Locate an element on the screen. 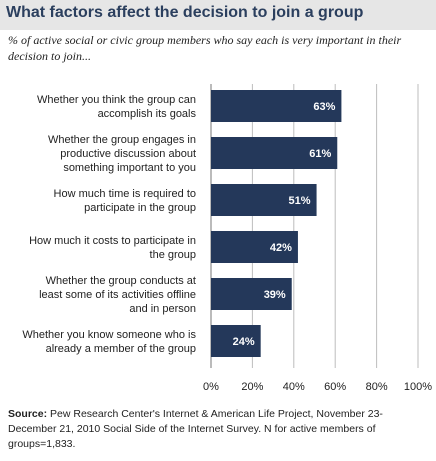 Image resolution: width=436 pixels, height=461 pixels. bar-value-label: 63% is located at coordinates (324, 107).